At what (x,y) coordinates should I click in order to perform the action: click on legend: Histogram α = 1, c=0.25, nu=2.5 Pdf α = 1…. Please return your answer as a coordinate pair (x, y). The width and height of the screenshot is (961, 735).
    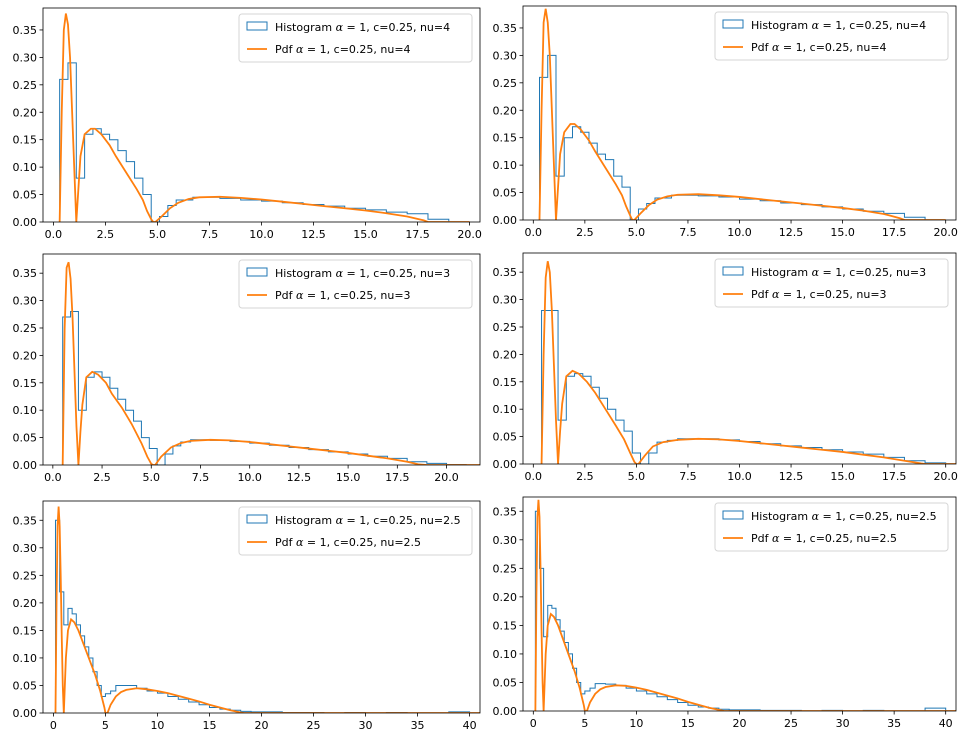
    Looking at the image, I should click on (831, 527).